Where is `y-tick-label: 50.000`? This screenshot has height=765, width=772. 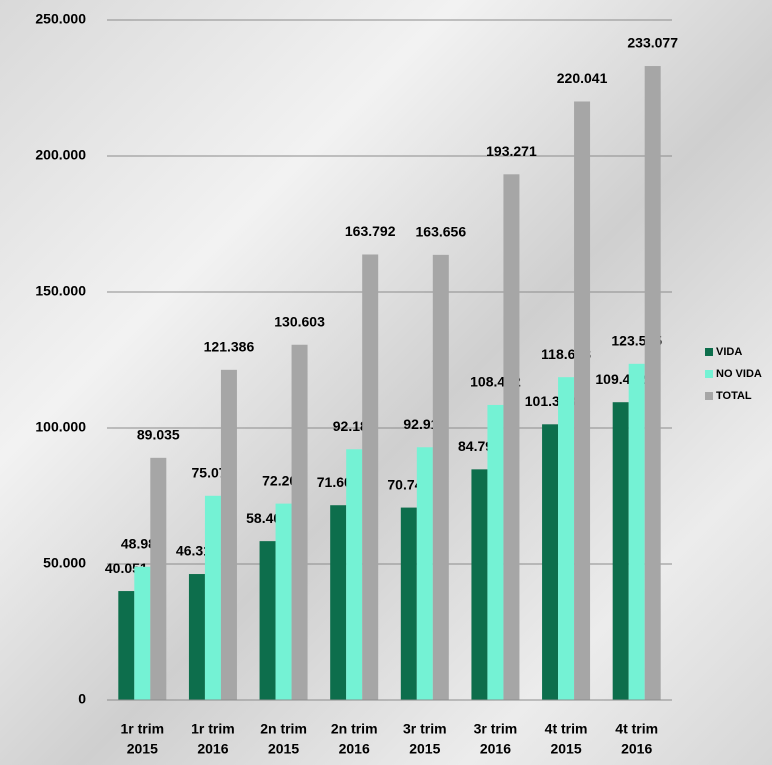 y-tick-label: 50.000 is located at coordinates (64, 563).